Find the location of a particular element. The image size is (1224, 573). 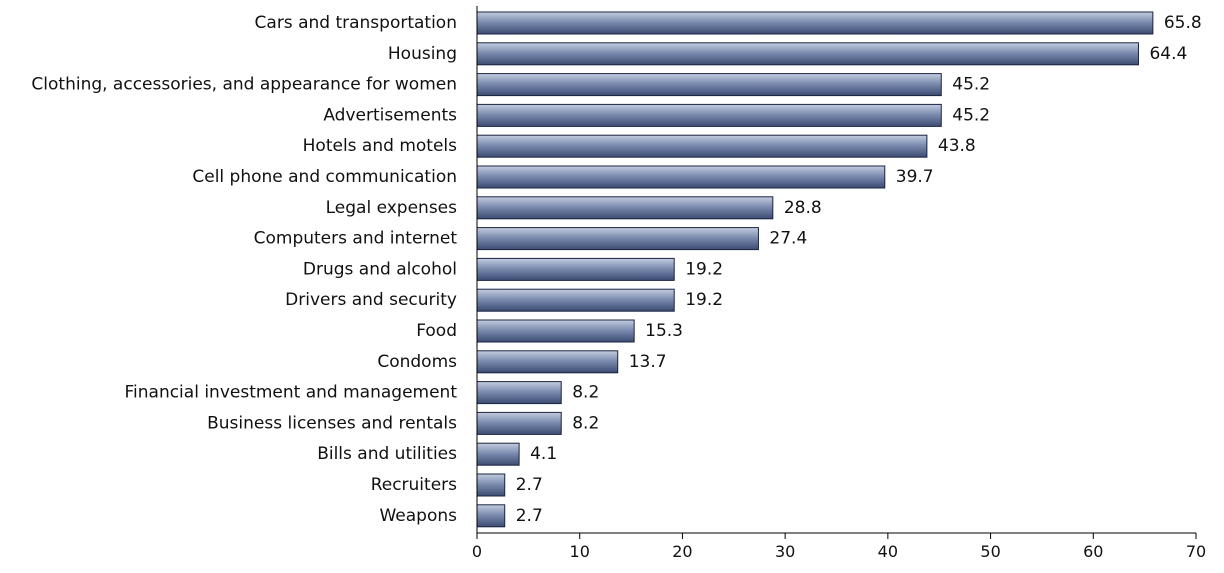

category-label: Financial investment and management is located at coordinates (290, 393).